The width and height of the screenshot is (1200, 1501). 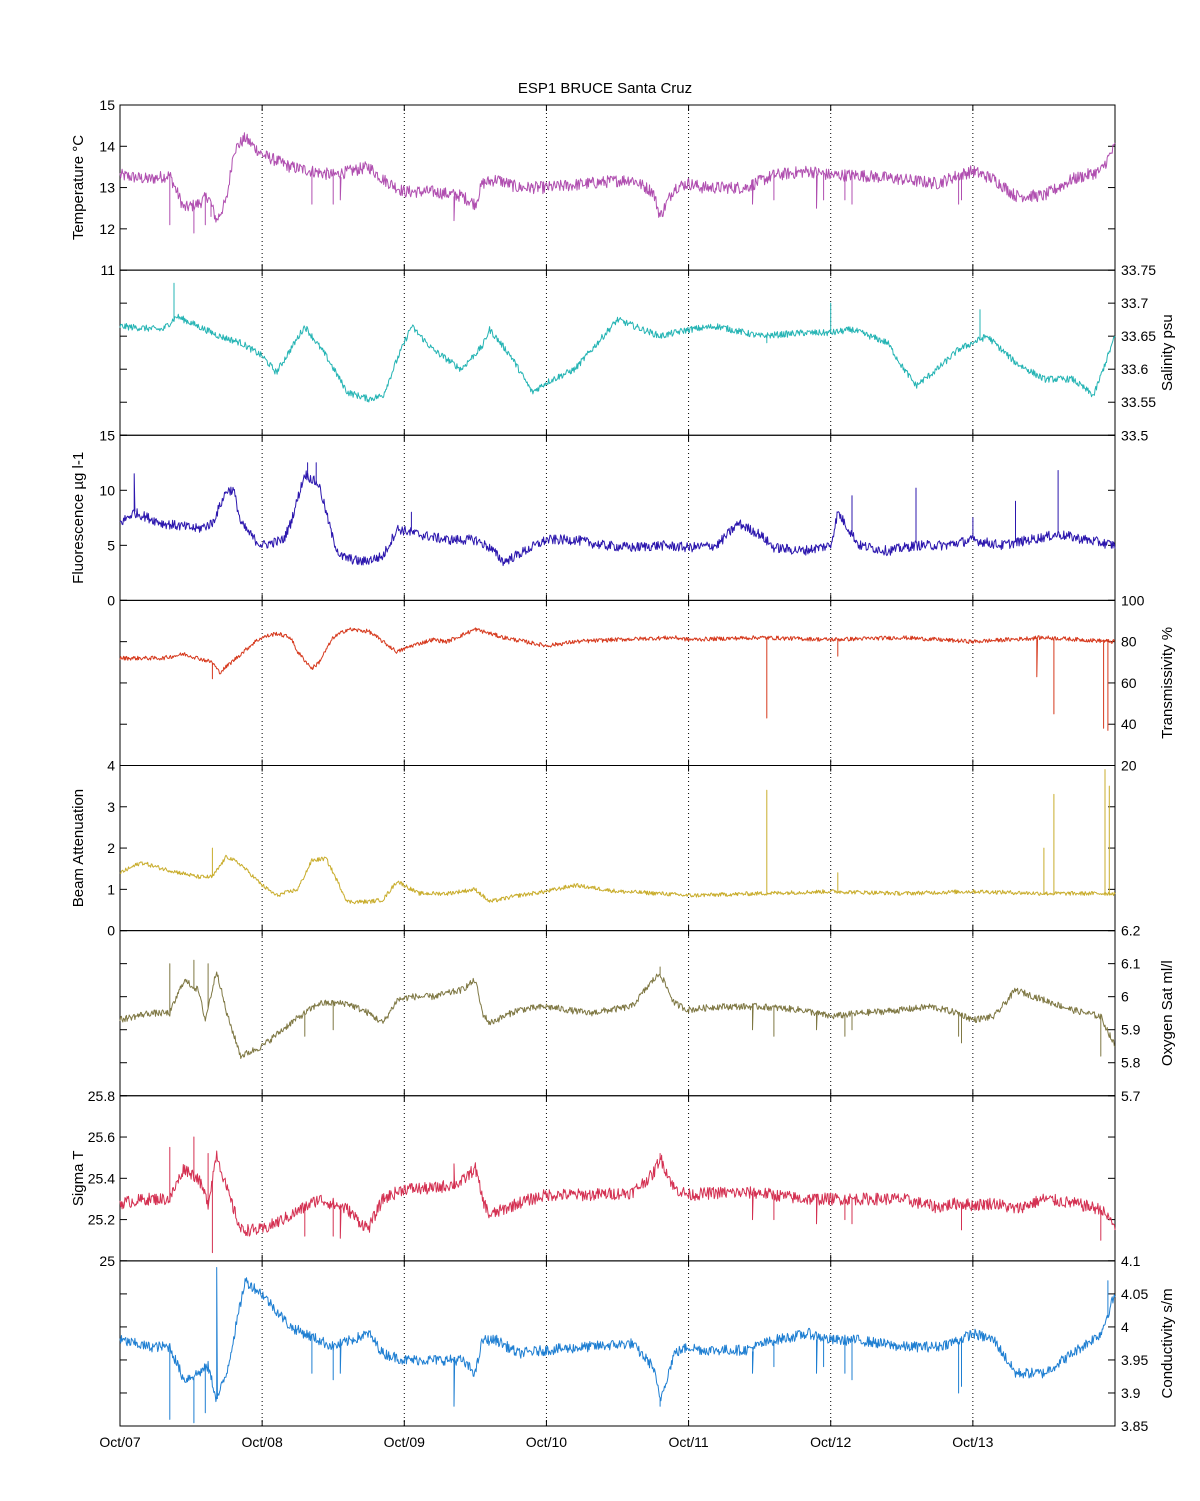 I want to click on panel-5: 5.7 5.8 5.9 6 6.1 6.2 Oxygen Sat ml/l, so click(x=647, y=1013).